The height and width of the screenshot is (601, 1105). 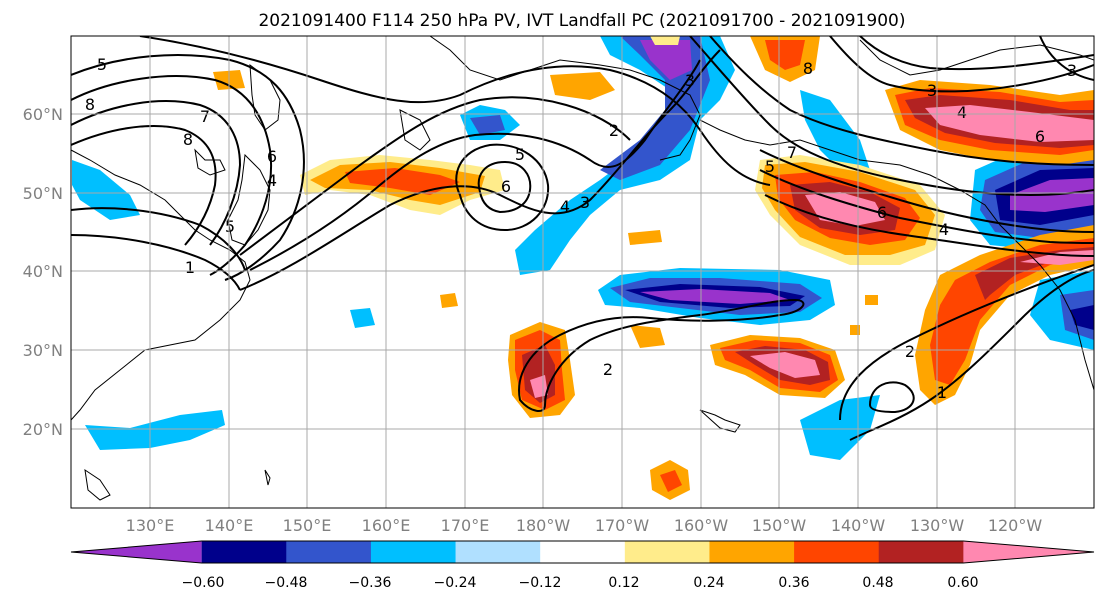 What do you see at coordinates (708, 583) in the screenshot?
I see `colorbar-tick-label: 0.24` at bounding box center [708, 583].